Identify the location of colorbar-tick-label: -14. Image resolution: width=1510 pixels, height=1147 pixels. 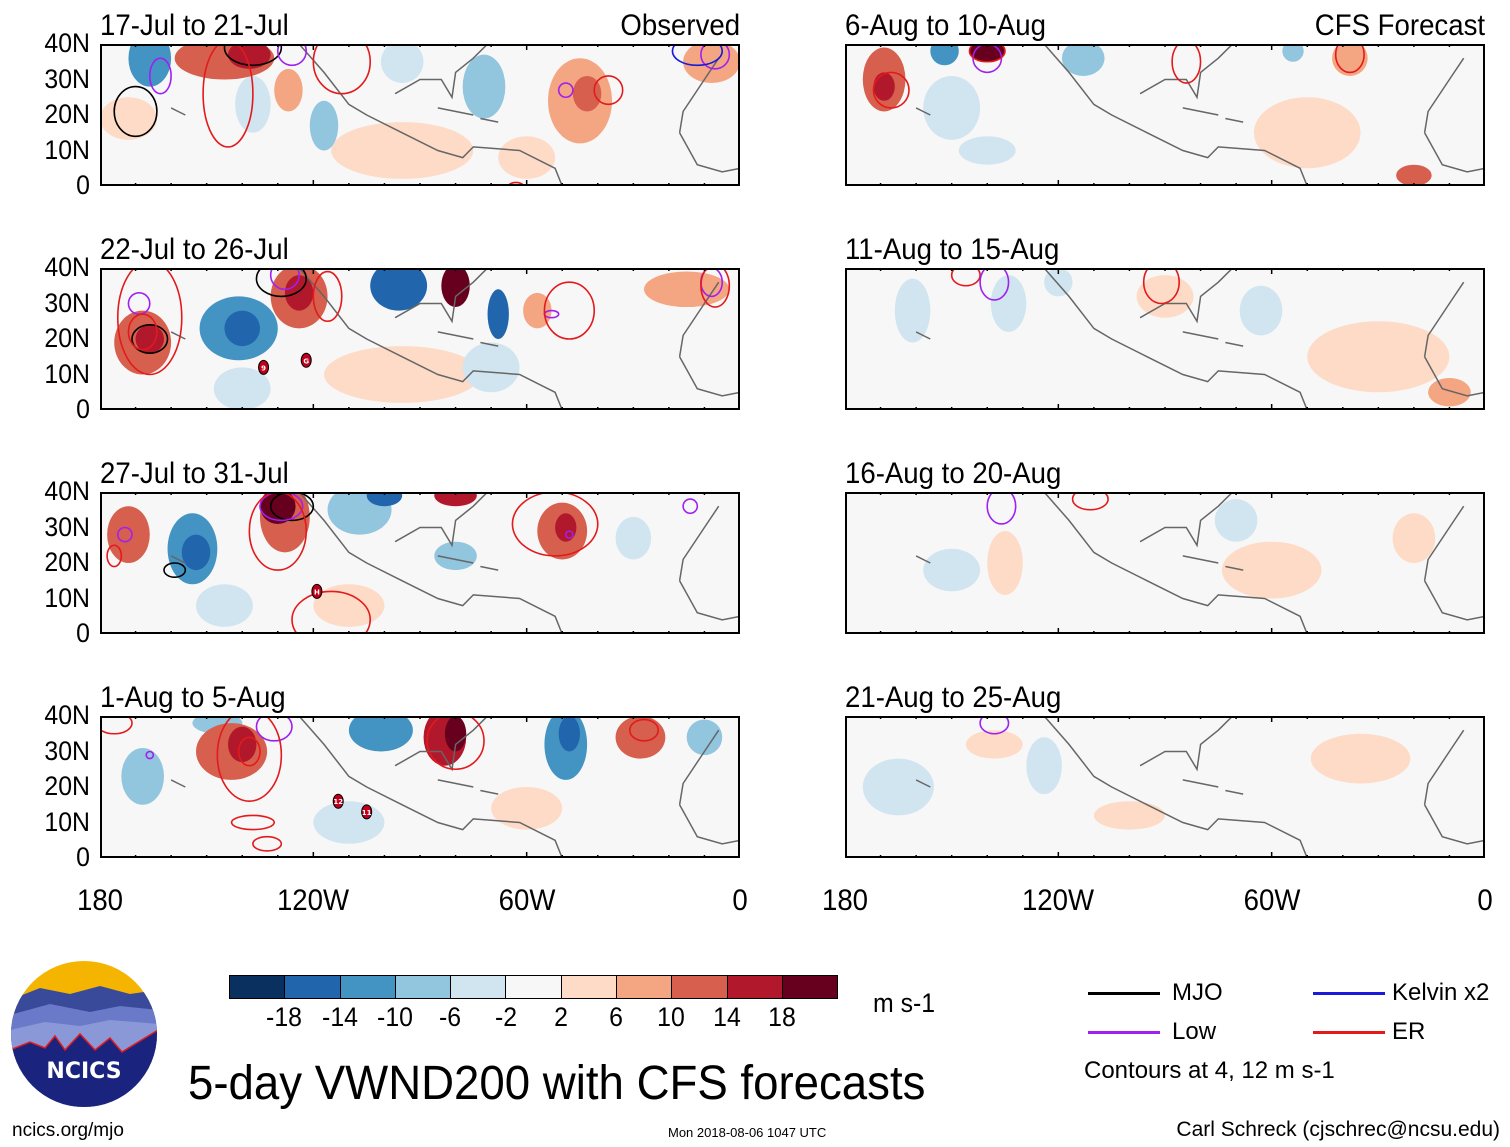
(339, 1017).